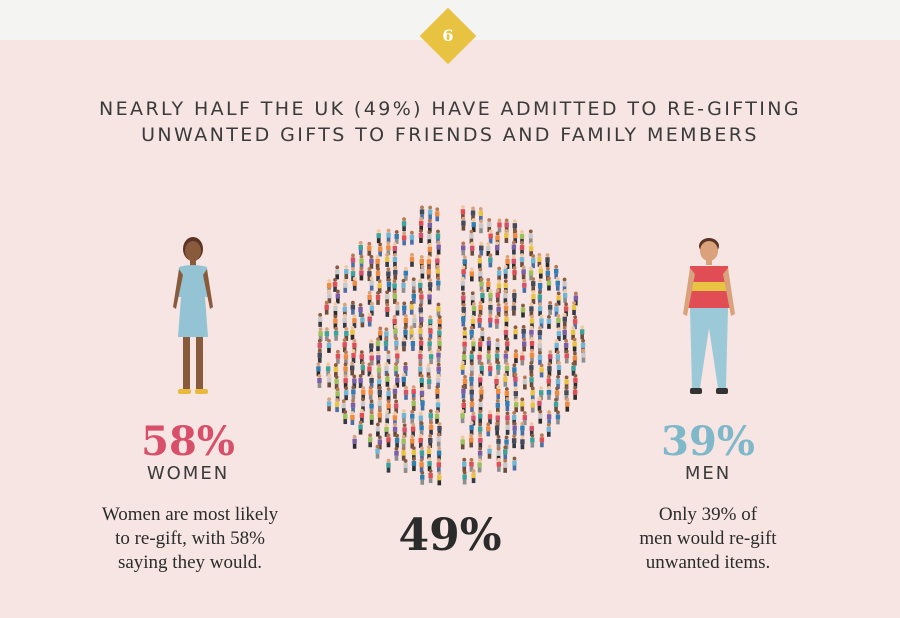 This screenshot has height=618, width=900. What do you see at coordinates (188, 441) in the screenshot?
I see `women-percent: 58%` at bounding box center [188, 441].